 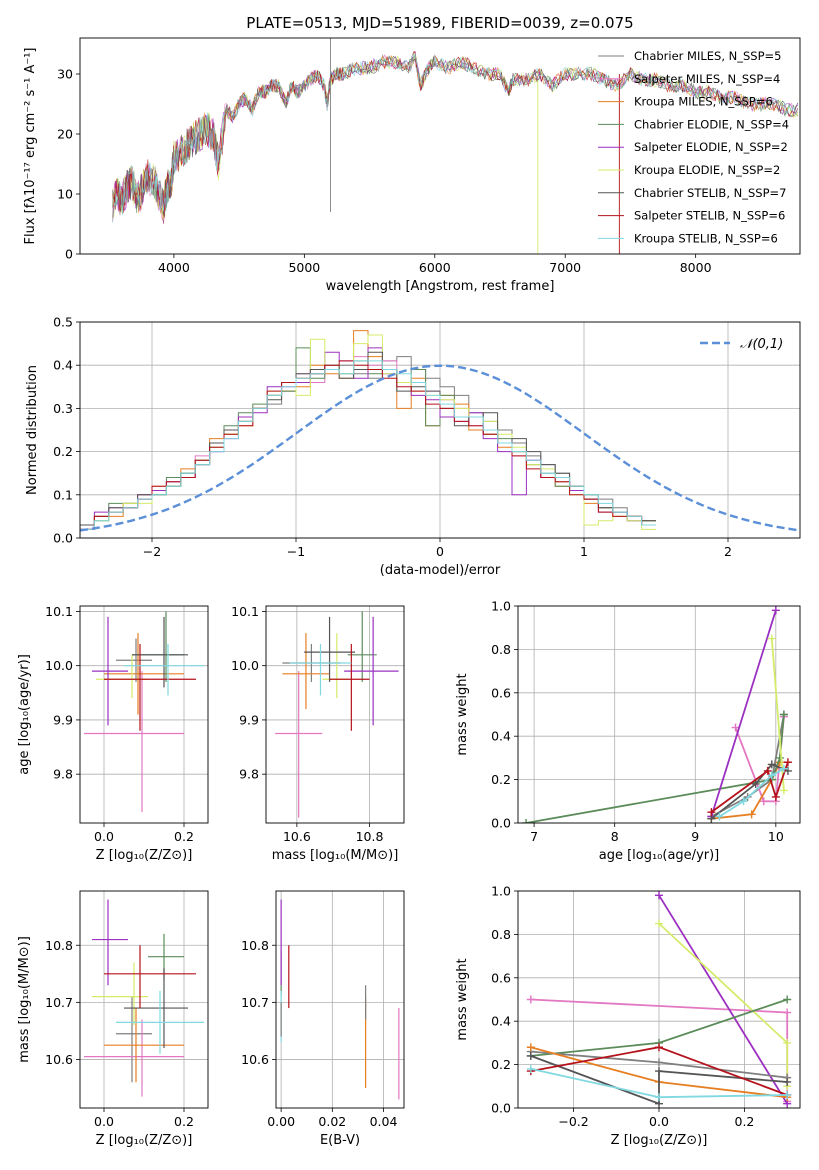 What do you see at coordinates (24, 999) in the screenshot?
I see `y-axis-label: mass [log₁₀(M/M⊙)]` at bounding box center [24, 999].